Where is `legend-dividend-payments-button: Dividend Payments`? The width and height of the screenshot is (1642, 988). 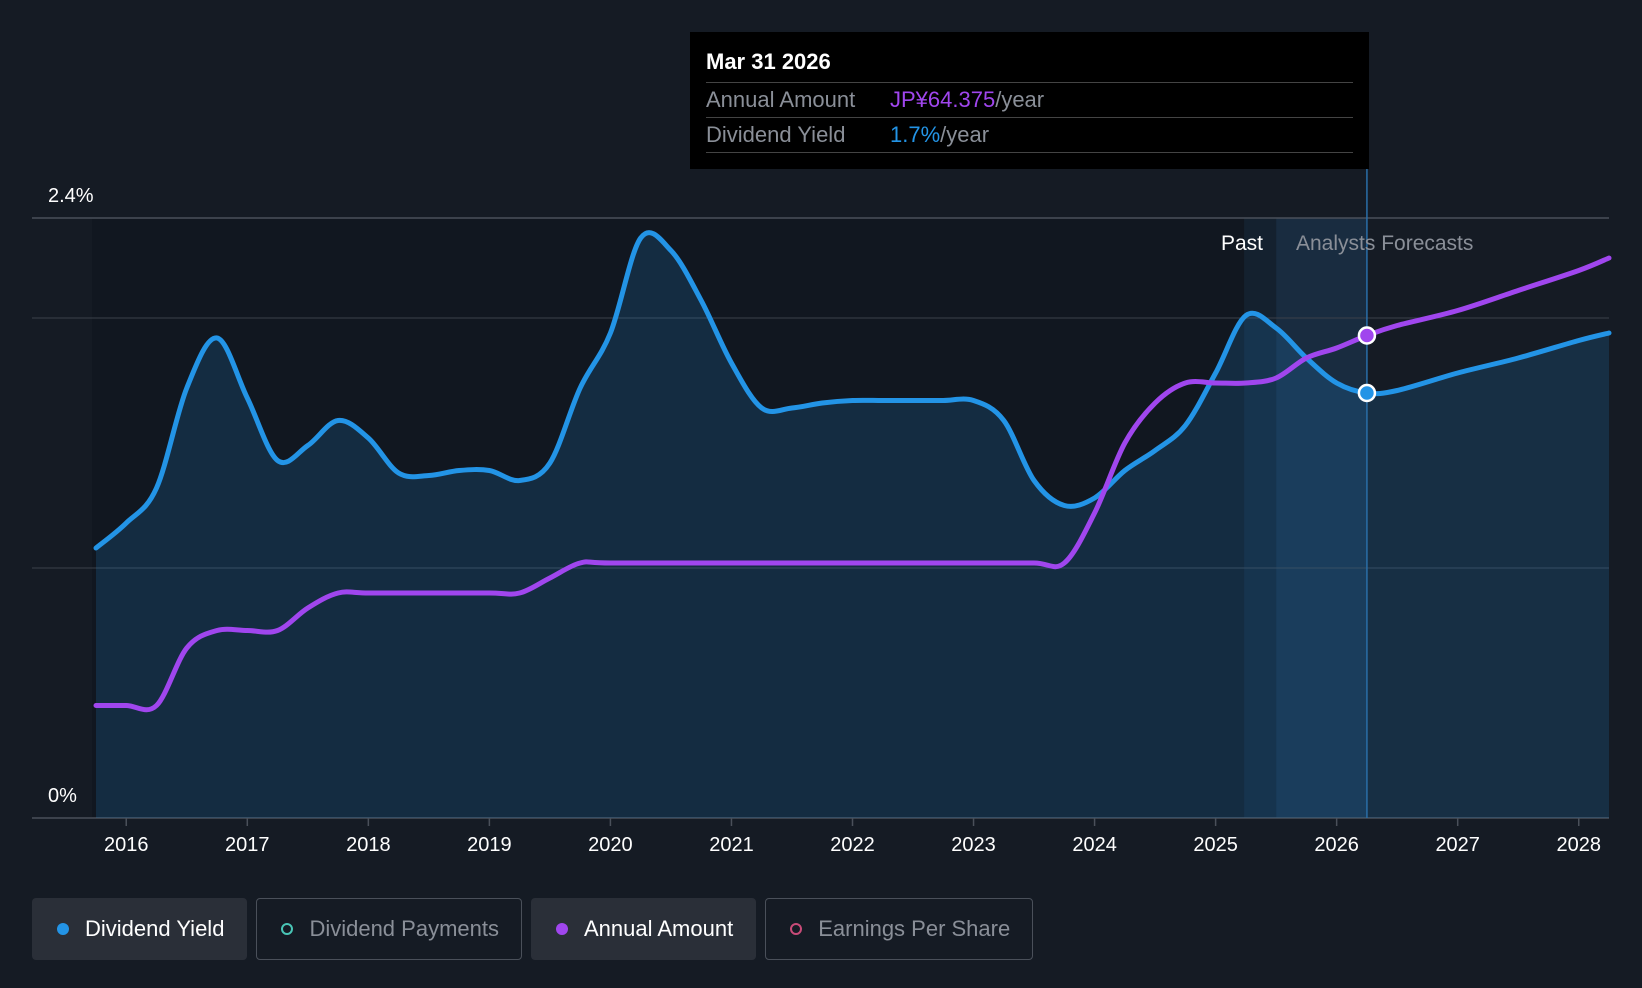 legend-dividend-payments-button: Dividend Payments is located at coordinates (389, 929).